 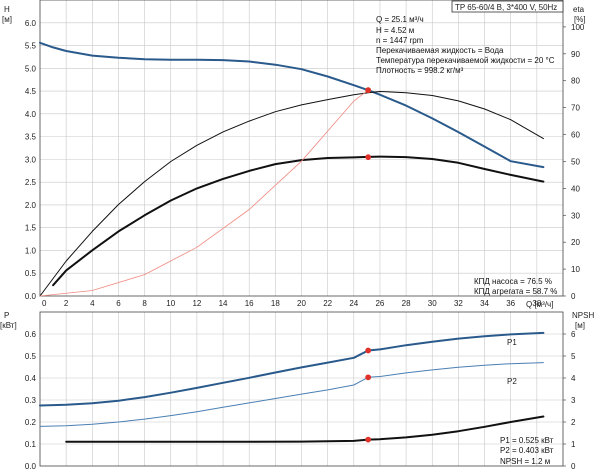 What do you see at coordinates (527, 440) in the screenshot?
I see `annotation-p1: P1 = 0.525 кВт` at bounding box center [527, 440].